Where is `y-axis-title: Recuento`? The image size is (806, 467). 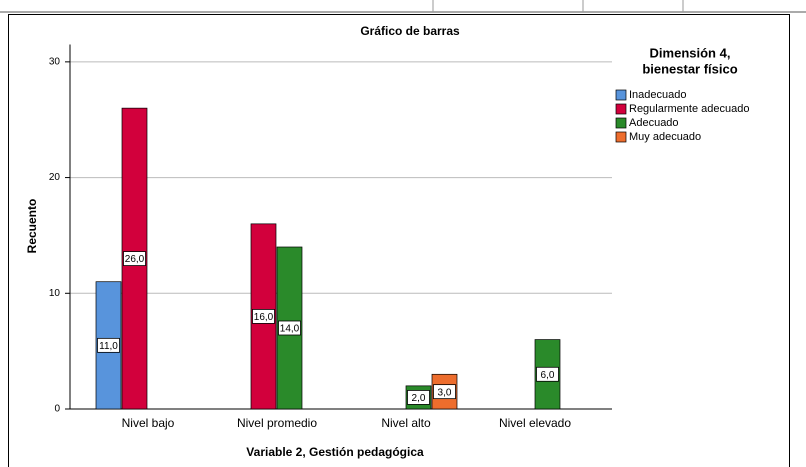
y-axis-title: Recuento is located at coordinates (32, 226).